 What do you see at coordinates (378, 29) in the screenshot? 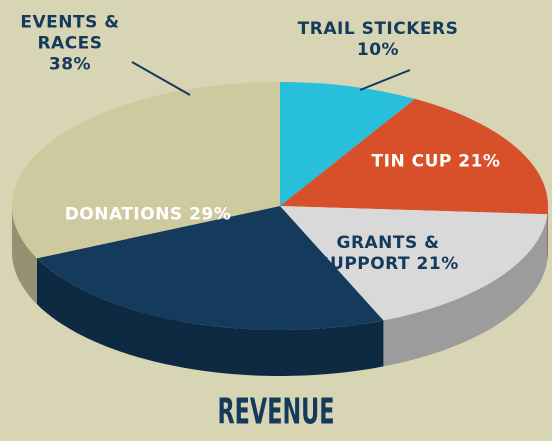
I see `category-label: TRAIL STICKERS` at bounding box center [378, 29].